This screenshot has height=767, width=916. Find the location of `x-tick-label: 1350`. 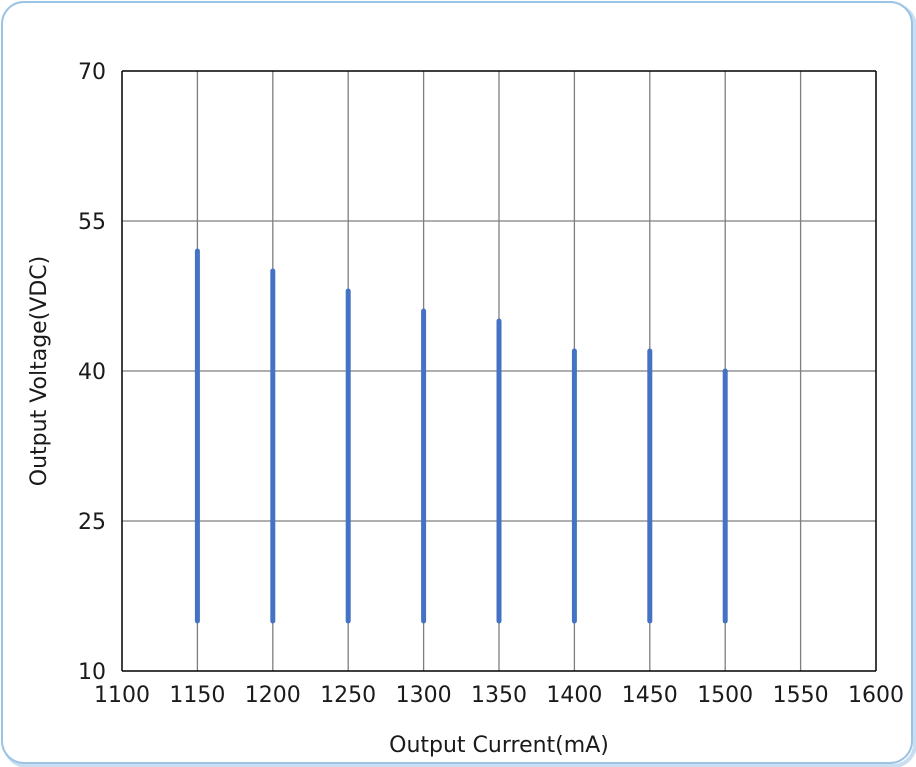

x-tick-label: 1350 is located at coordinates (499, 695).